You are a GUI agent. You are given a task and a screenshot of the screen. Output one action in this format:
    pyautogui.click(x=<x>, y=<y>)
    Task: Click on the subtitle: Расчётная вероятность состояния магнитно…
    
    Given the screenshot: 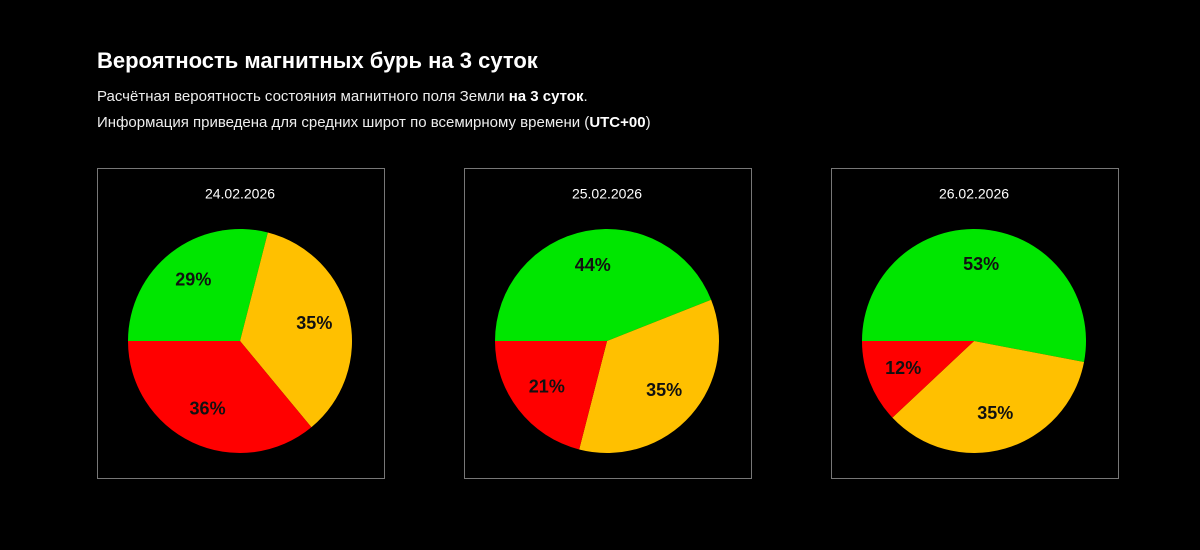 What is the action you would take?
    pyautogui.click(x=374, y=97)
    